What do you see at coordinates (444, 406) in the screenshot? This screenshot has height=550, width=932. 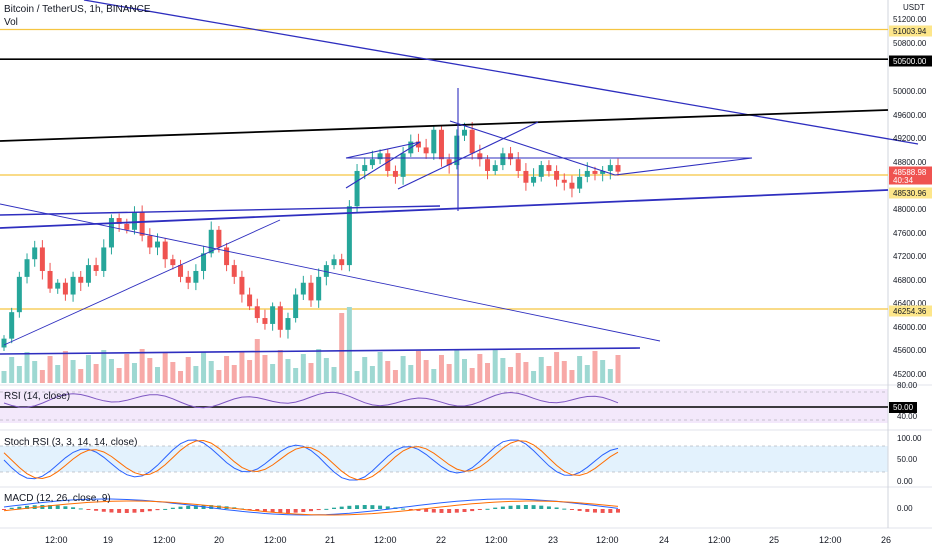 I see `rsi-band` at bounding box center [444, 406].